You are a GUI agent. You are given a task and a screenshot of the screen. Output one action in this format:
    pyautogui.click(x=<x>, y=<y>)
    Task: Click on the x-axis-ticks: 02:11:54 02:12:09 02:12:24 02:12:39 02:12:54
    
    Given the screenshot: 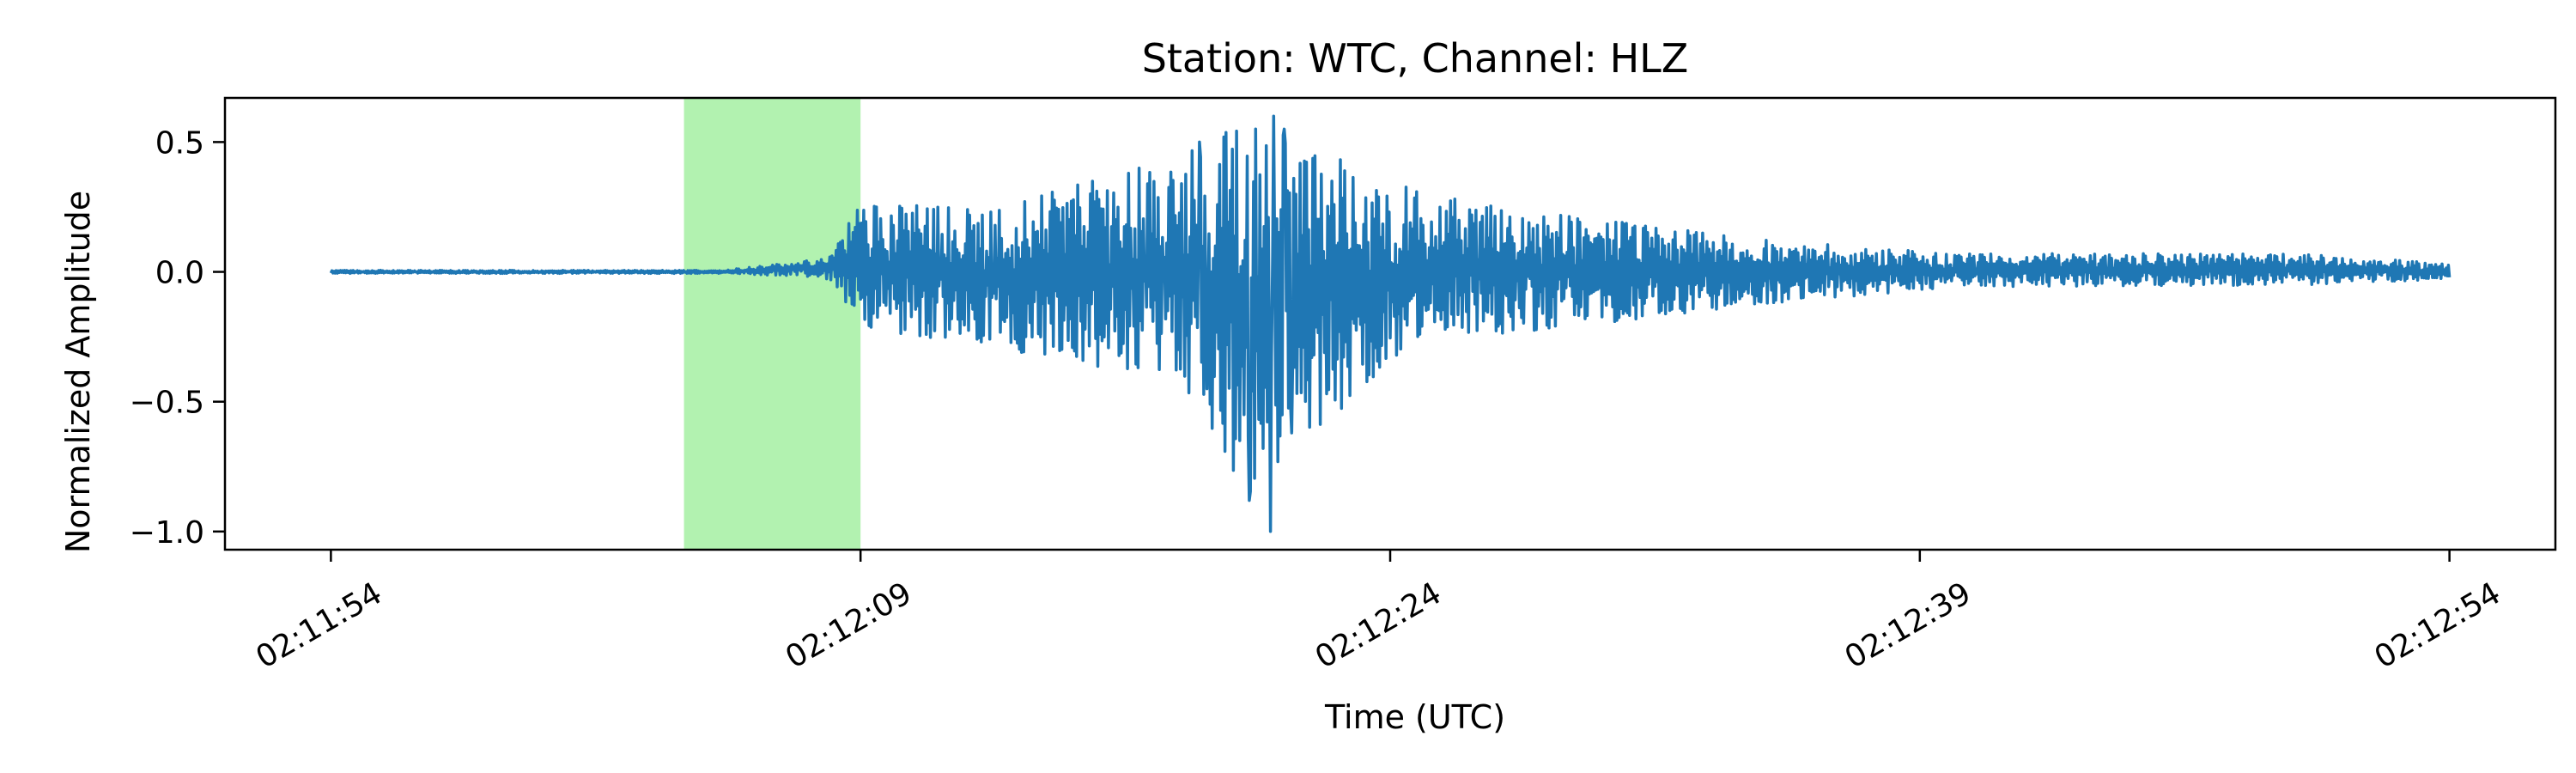 What is the action you would take?
    pyautogui.click(x=1378, y=613)
    